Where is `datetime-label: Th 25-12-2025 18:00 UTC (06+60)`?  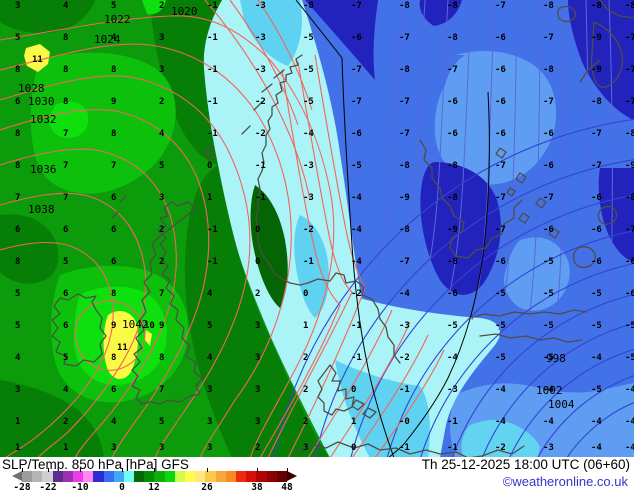 datetime-label: Th 25-12-2025 18:00 UTC (06+60) is located at coordinates (525, 464).